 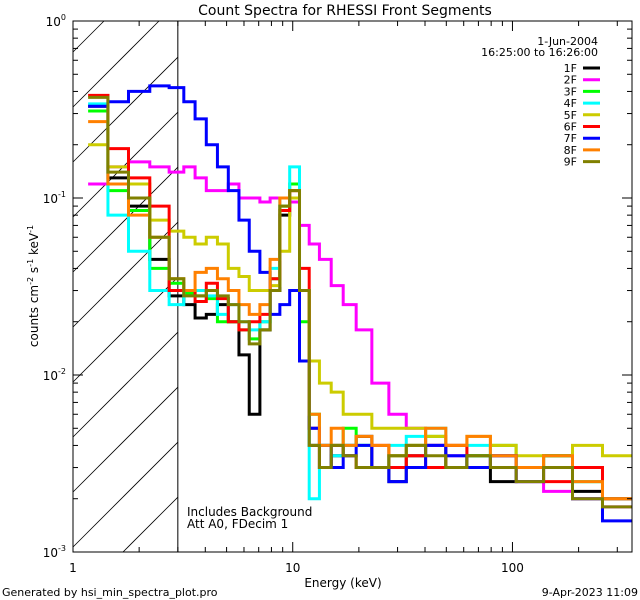 I want to click on y-tick-label: 10⁰, so click(x=56, y=21).